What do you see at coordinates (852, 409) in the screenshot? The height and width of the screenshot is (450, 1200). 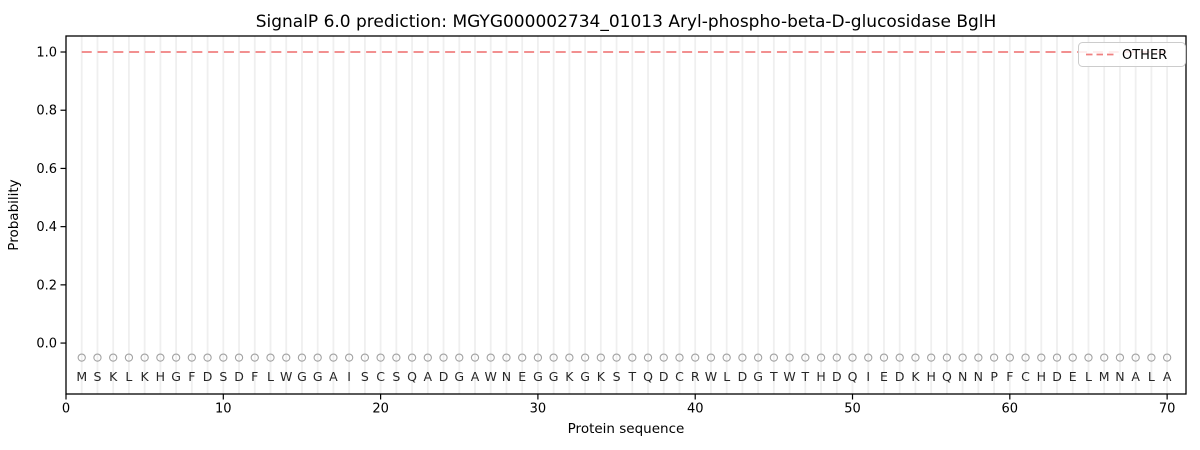 I see `x-tick-label: 50` at bounding box center [852, 409].